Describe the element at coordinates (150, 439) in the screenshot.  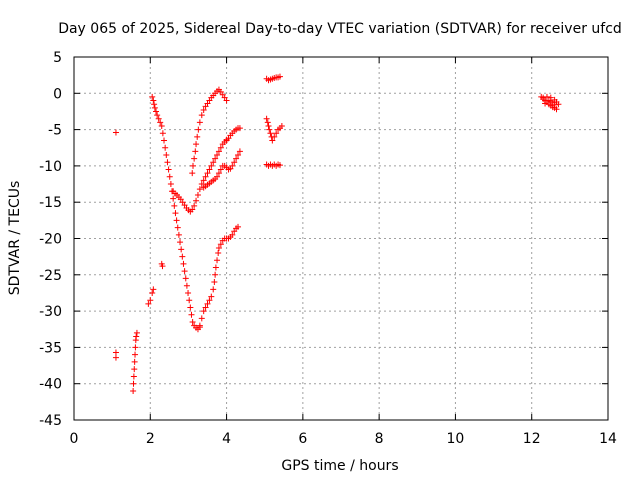
I see `x-tick-label: 2` at that location.